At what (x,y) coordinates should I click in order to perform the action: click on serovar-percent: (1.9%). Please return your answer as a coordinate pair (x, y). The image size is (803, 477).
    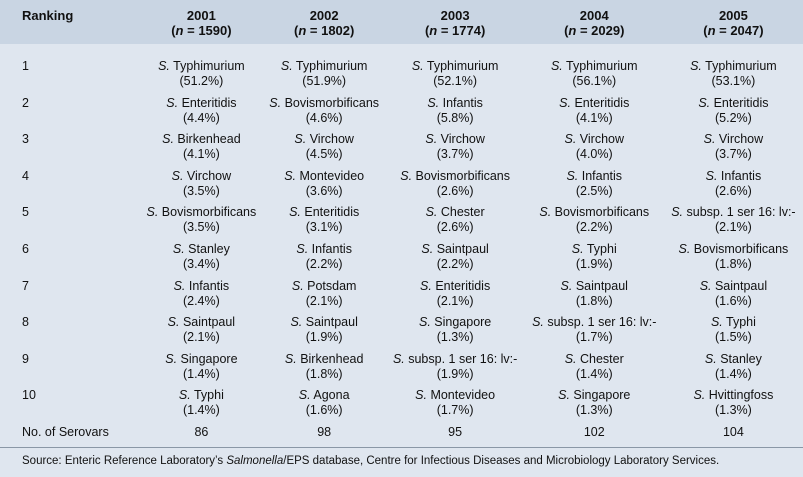
    Looking at the image, I should click on (324, 337).